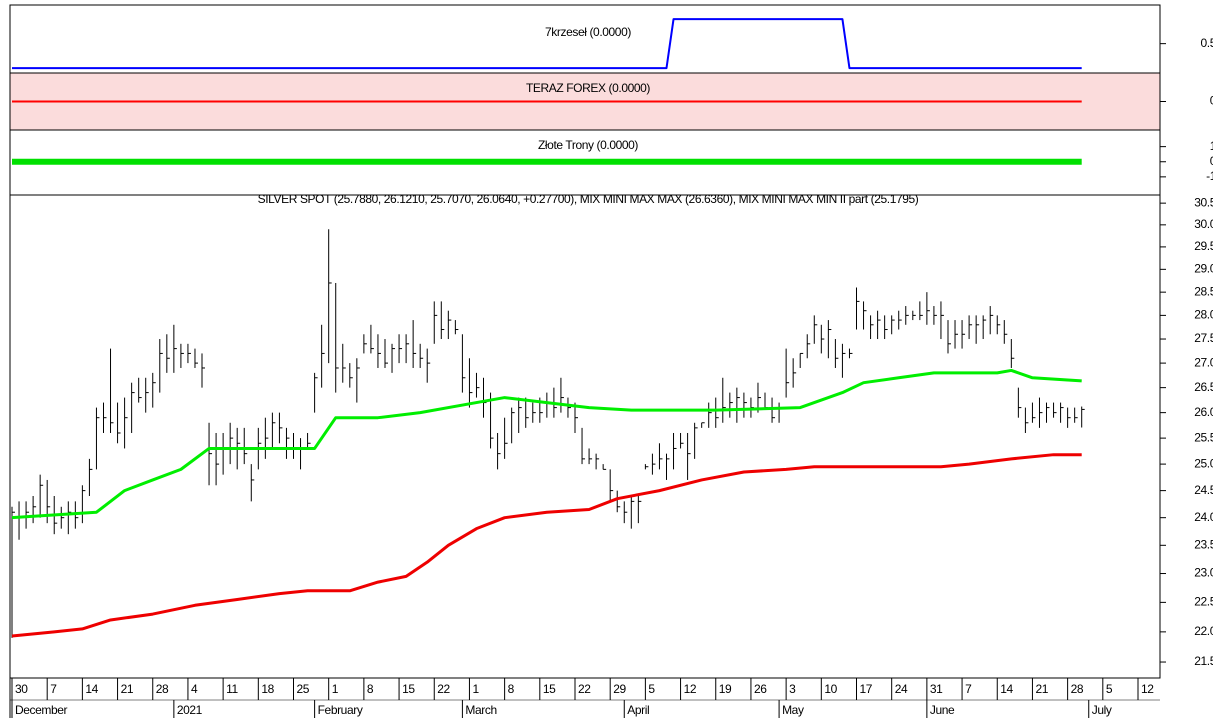  What do you see at coordinates (1203, 412) in the screenshot?
I see `y-tick-label: 26.0` at bounding box center [1203, 412].